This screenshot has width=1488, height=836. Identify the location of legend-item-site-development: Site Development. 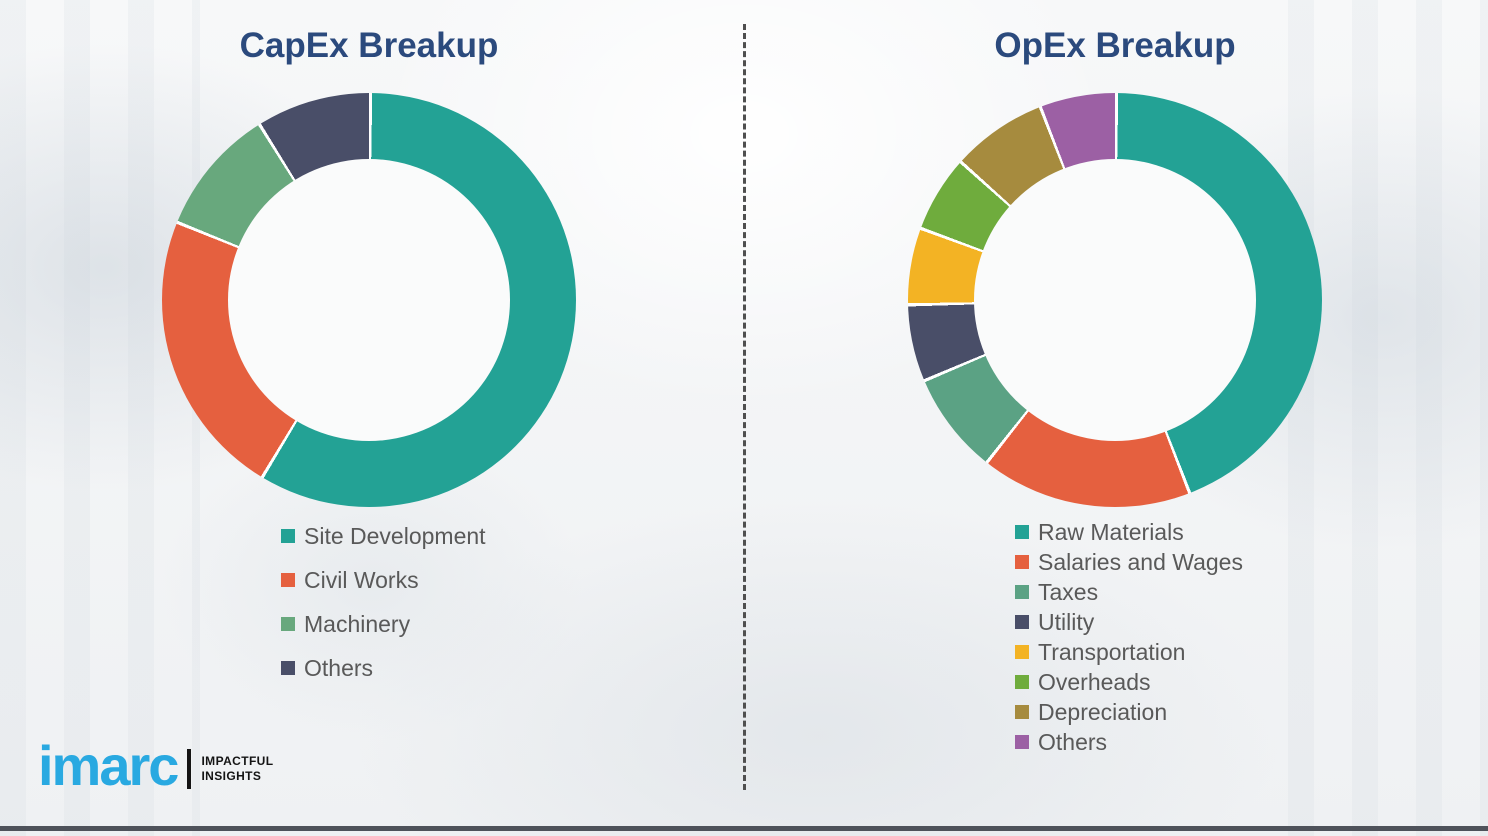
(383, 536).